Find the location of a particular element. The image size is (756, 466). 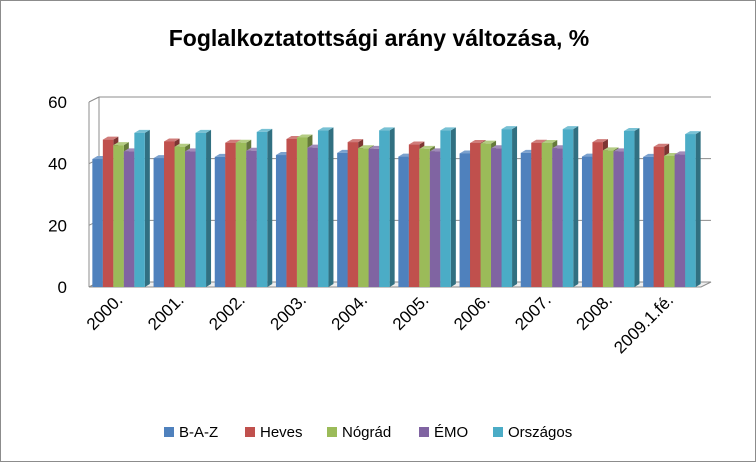

y-tick-label: 0 is located at coordinates (62, 287).